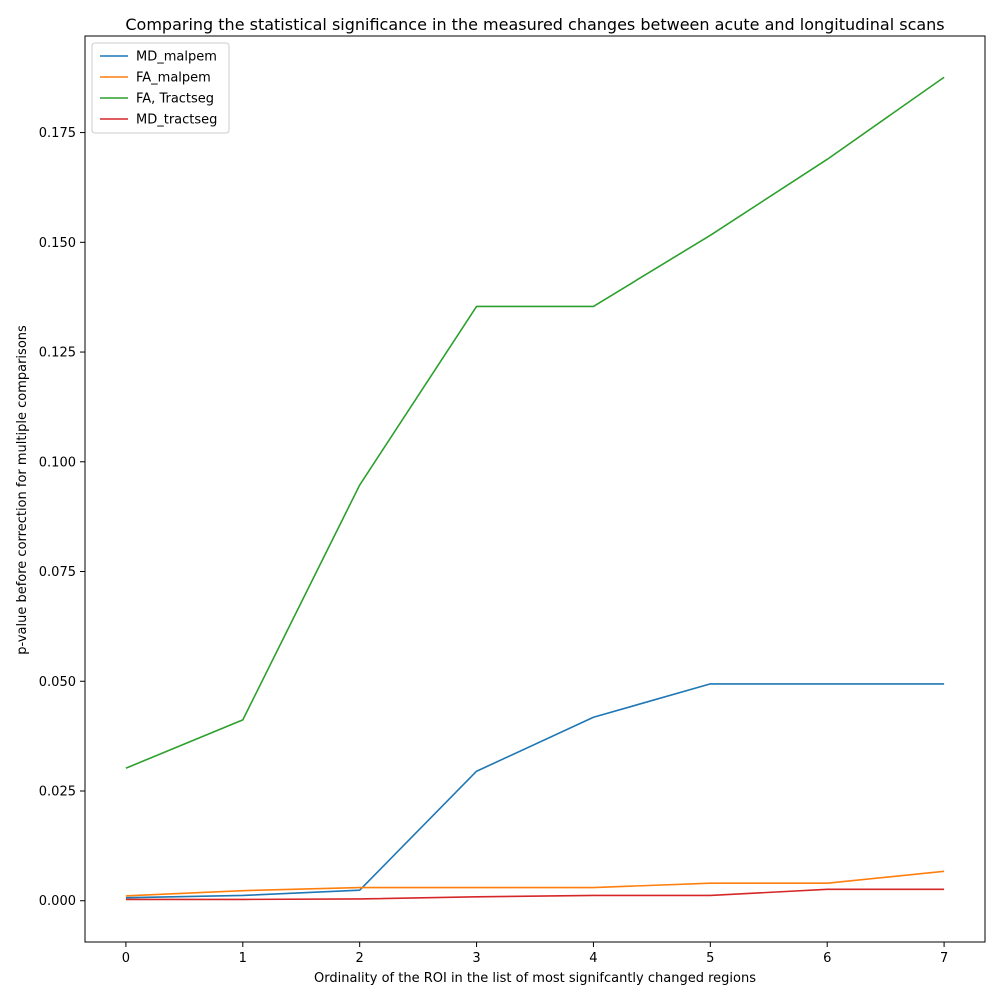  Describe the element at coordinates (243, 958) in the screenshot. I see `x-tick-label: 1` at that location.